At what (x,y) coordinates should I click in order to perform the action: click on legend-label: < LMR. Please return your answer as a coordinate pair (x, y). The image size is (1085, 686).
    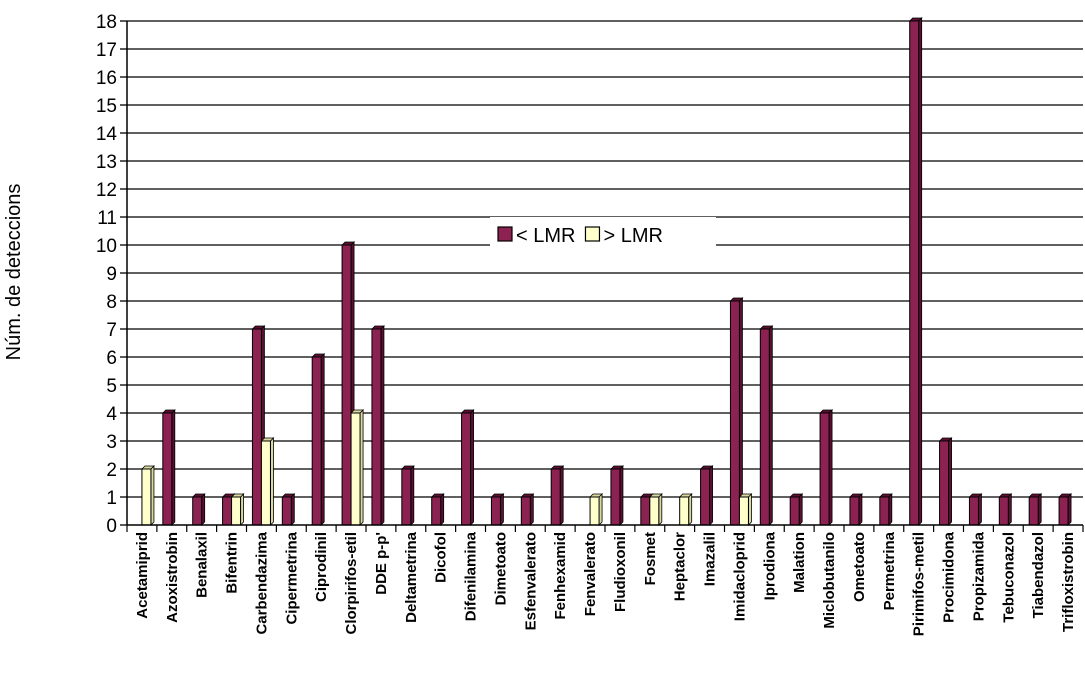
    Looking at the image, I should click on (545, 236).